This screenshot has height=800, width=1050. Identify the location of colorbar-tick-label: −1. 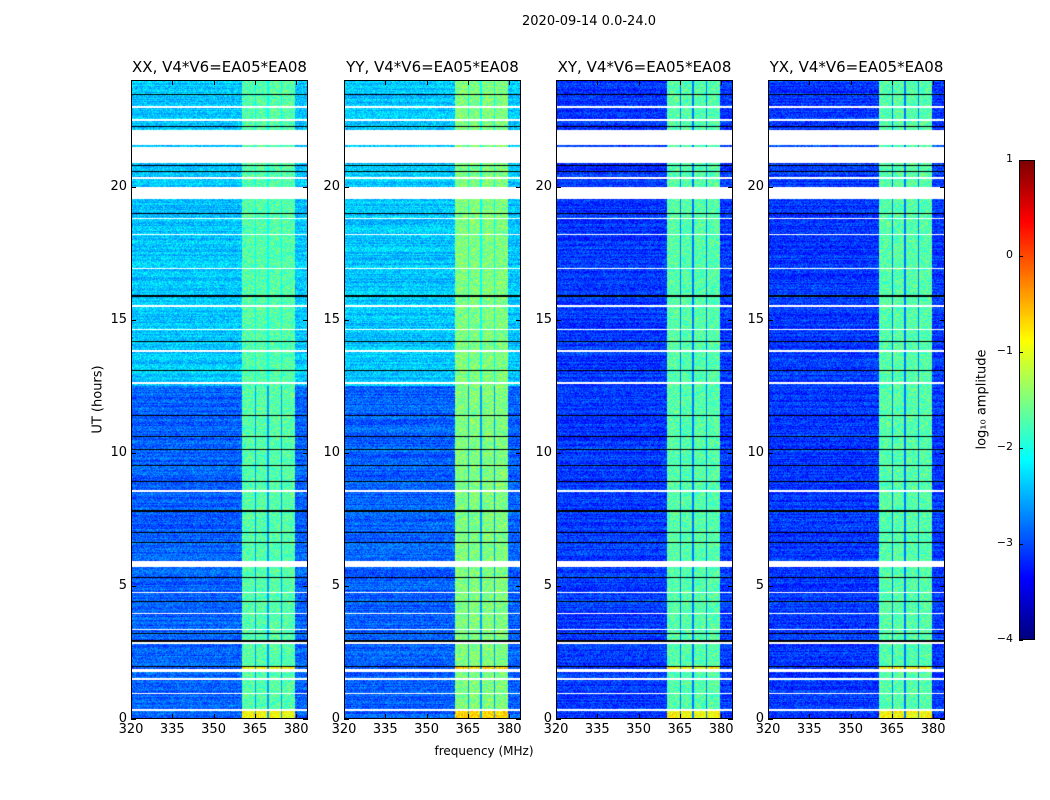
(1004, 350).